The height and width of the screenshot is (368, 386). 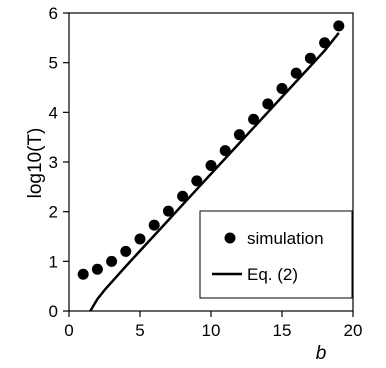 I want to click on legend-label-eq2: Eq. (2), so click(x=272, y=274).